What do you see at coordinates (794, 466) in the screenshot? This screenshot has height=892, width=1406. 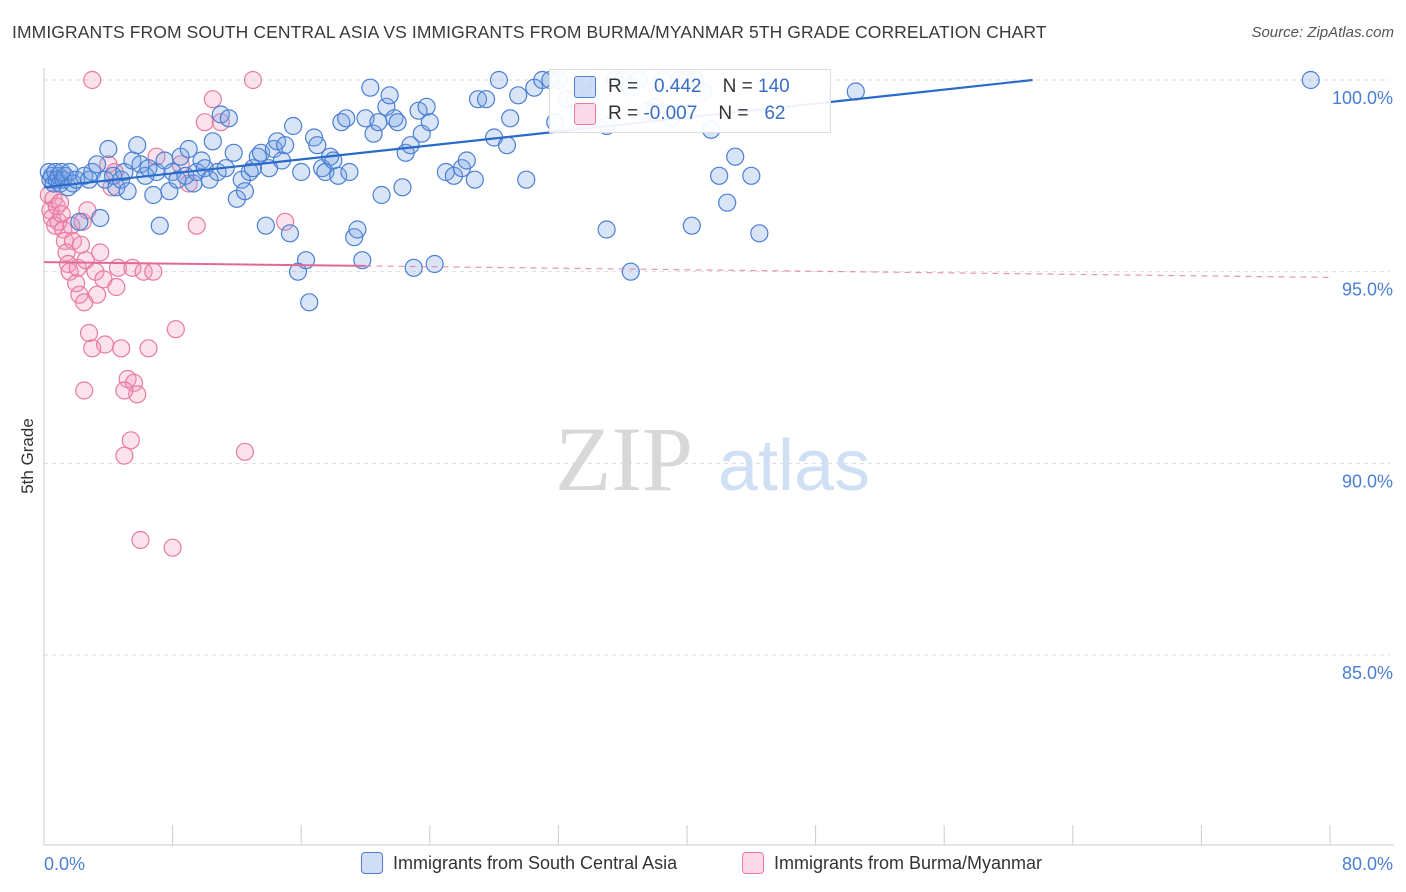 I see `watermark-atlas: atlas` at bounding box center [794, 466].